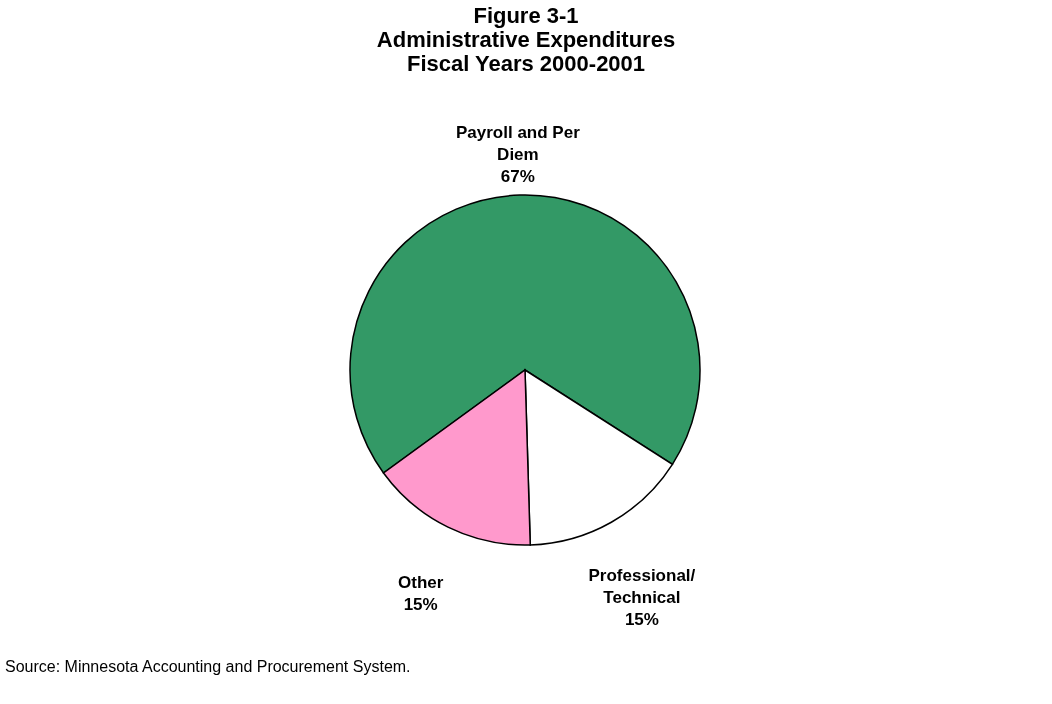 The height and width of the screenshot is (704, 1052). I want to click on source-note: Source: Minnesota Accounting and Procurement System., so click(208, 666).